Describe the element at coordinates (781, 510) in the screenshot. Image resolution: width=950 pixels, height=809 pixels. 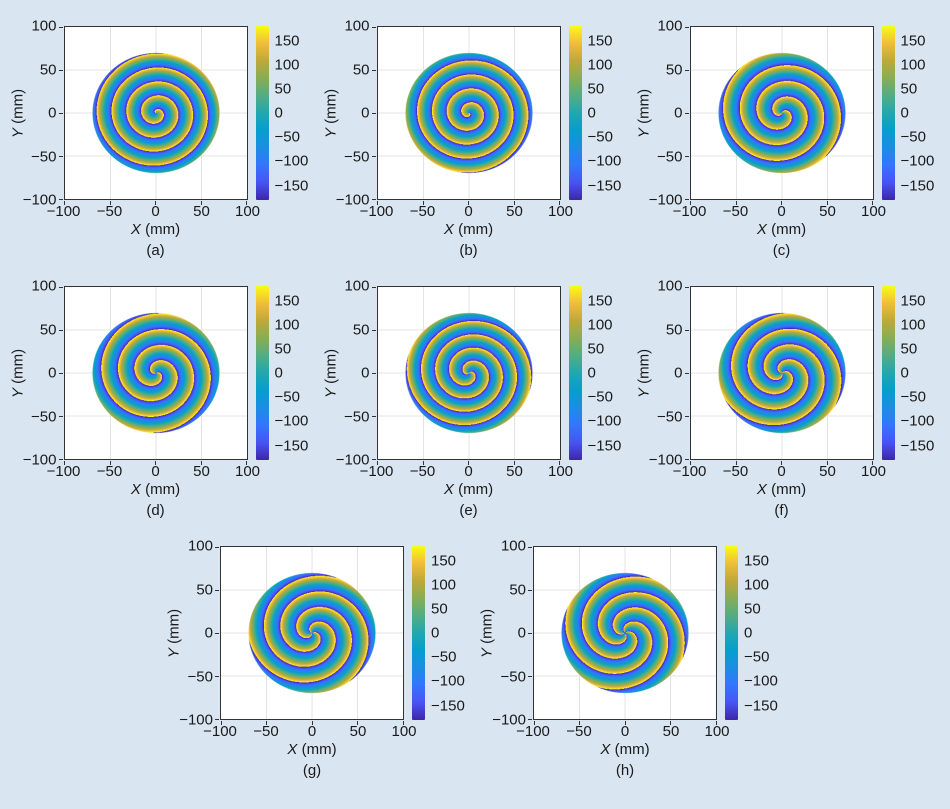
I see `panel-letter: (f)` at that location.